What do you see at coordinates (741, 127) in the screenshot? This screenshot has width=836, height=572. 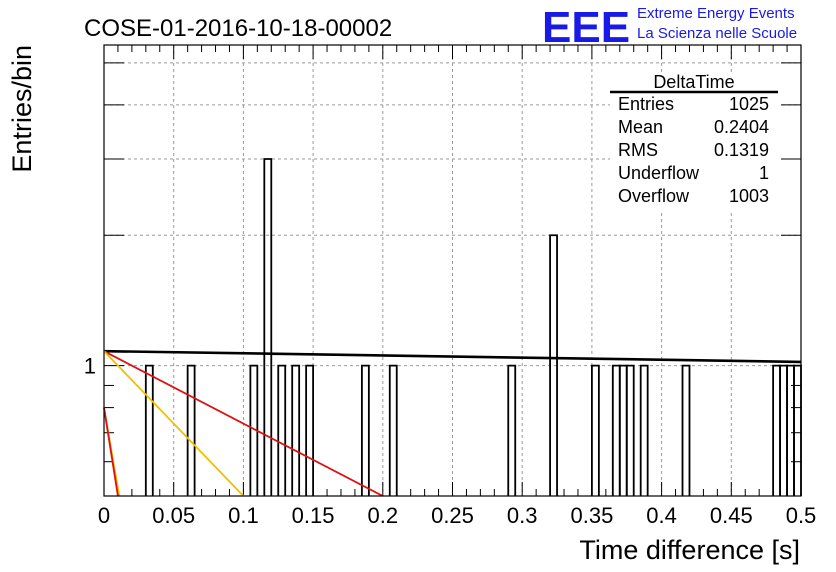 I see `stats-value: 0.2404` at bounding box center [741, 127].